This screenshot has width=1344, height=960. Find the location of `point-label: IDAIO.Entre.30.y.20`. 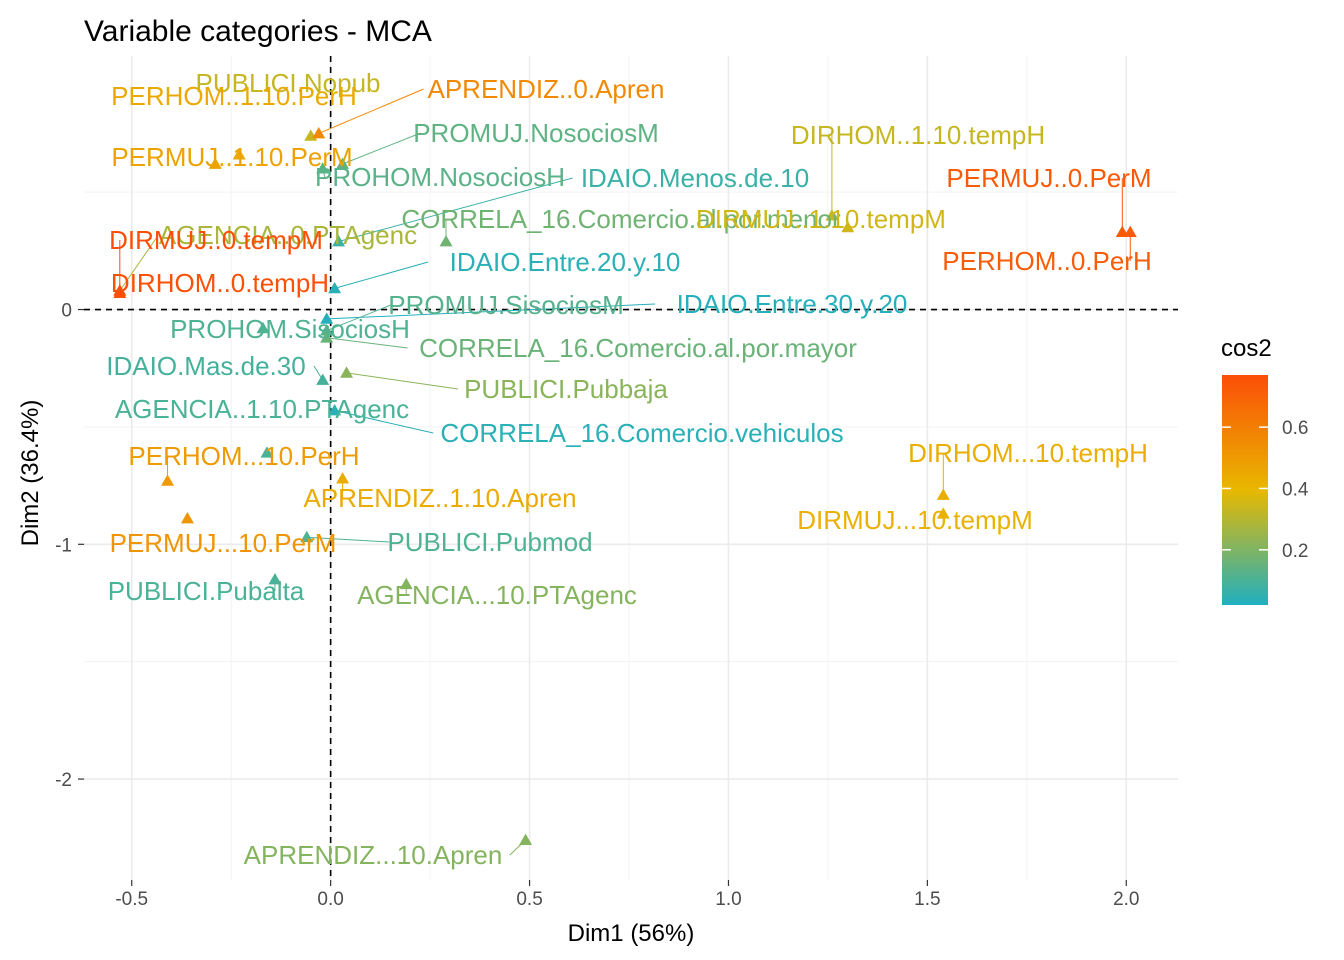

point-label: IDAIO.Entre.30.y.20 is located at coordinates (792, 304).